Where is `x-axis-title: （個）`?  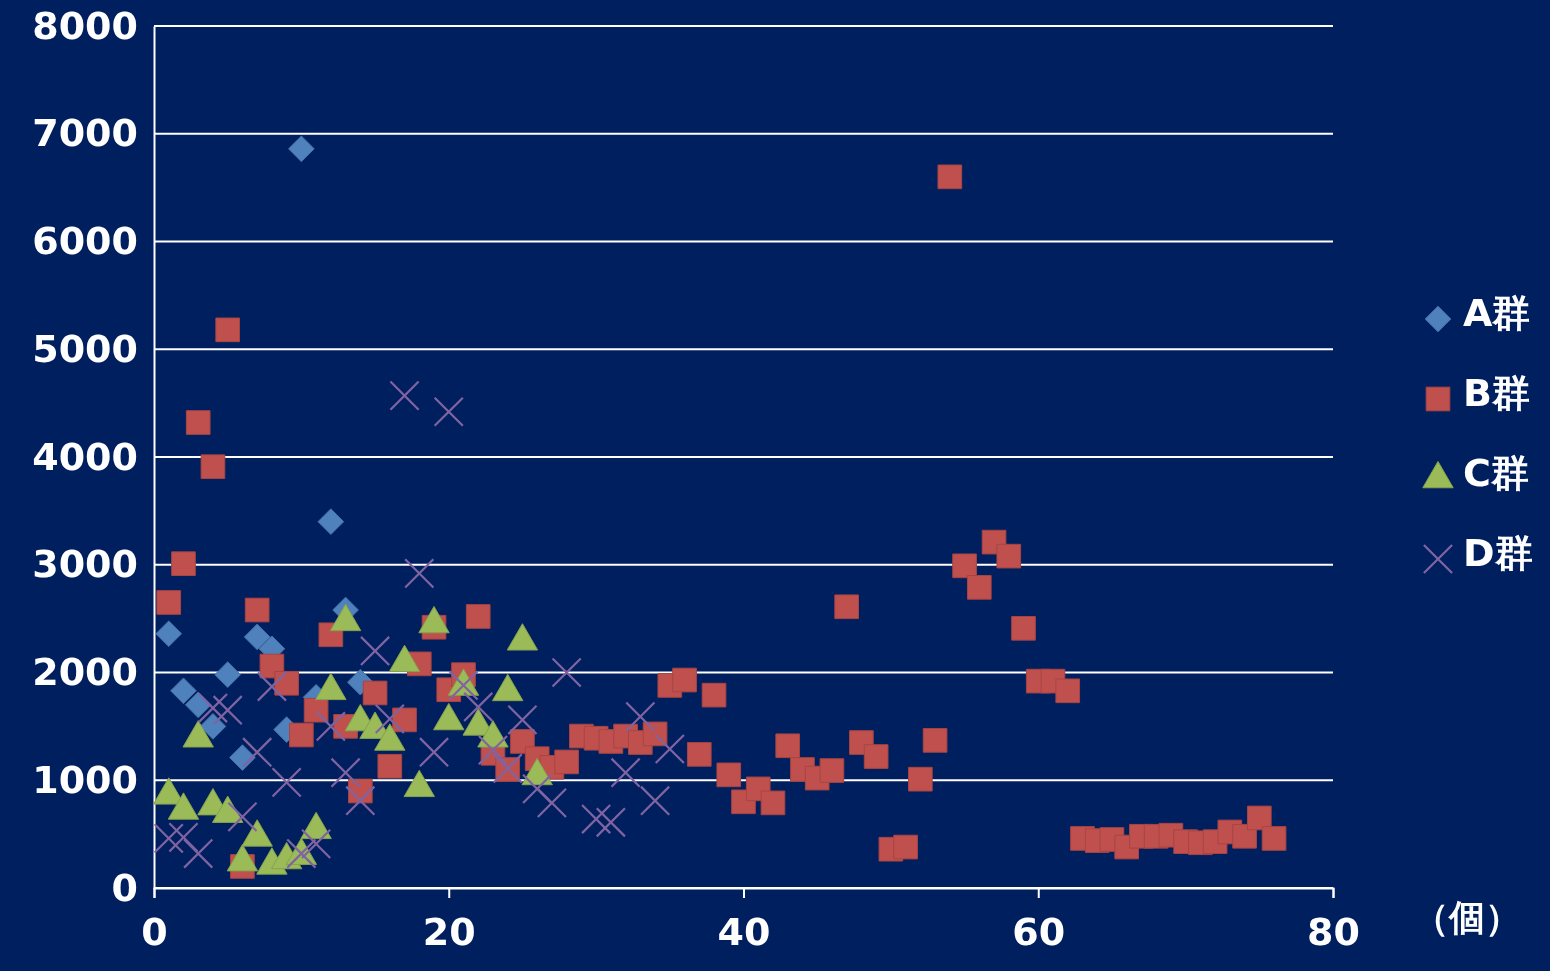
x-axis-title: （個） is located at coordinates (1467, 917).